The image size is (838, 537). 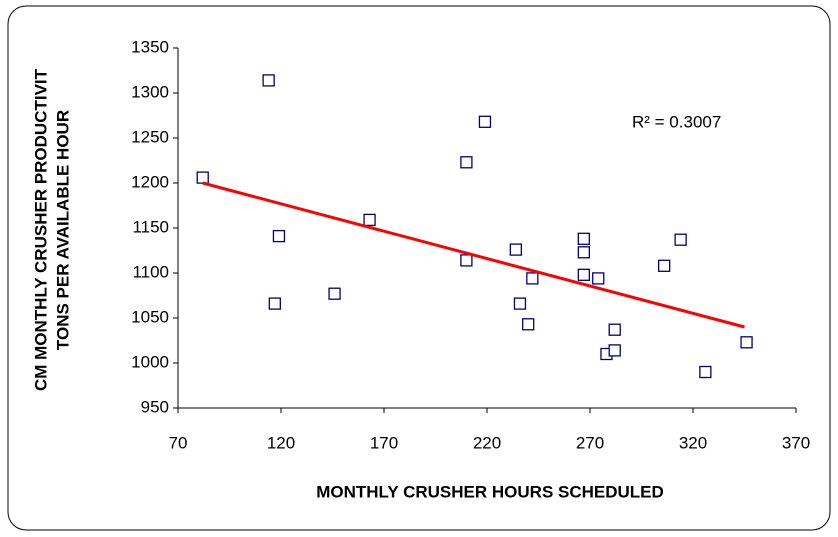 I want to click on annotation: R² = 0.3007, so click(x=676, y=121).